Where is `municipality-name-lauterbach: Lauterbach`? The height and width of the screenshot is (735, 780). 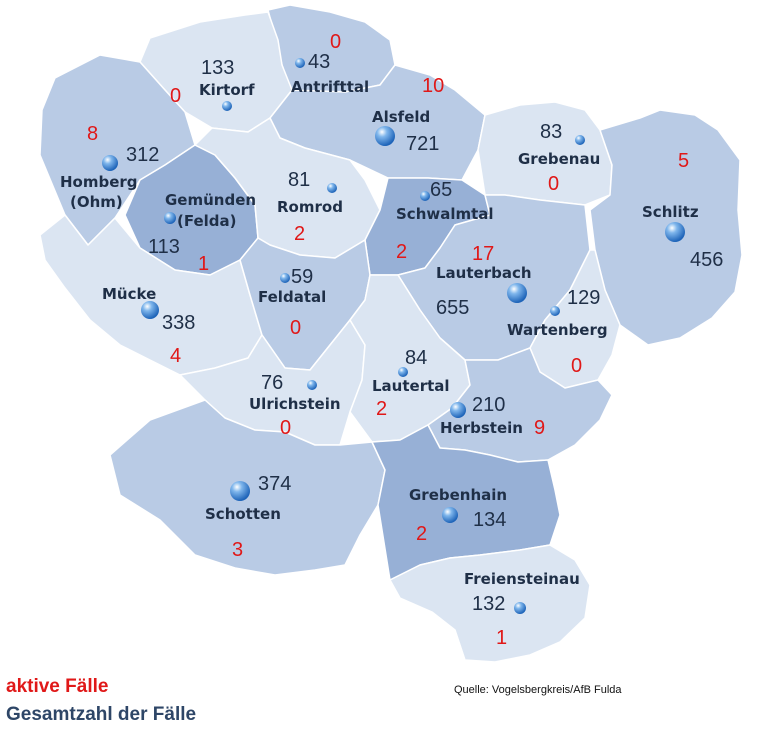
municipality-name-lauterbach: Lauterbach is located at coordinates (484, 273).